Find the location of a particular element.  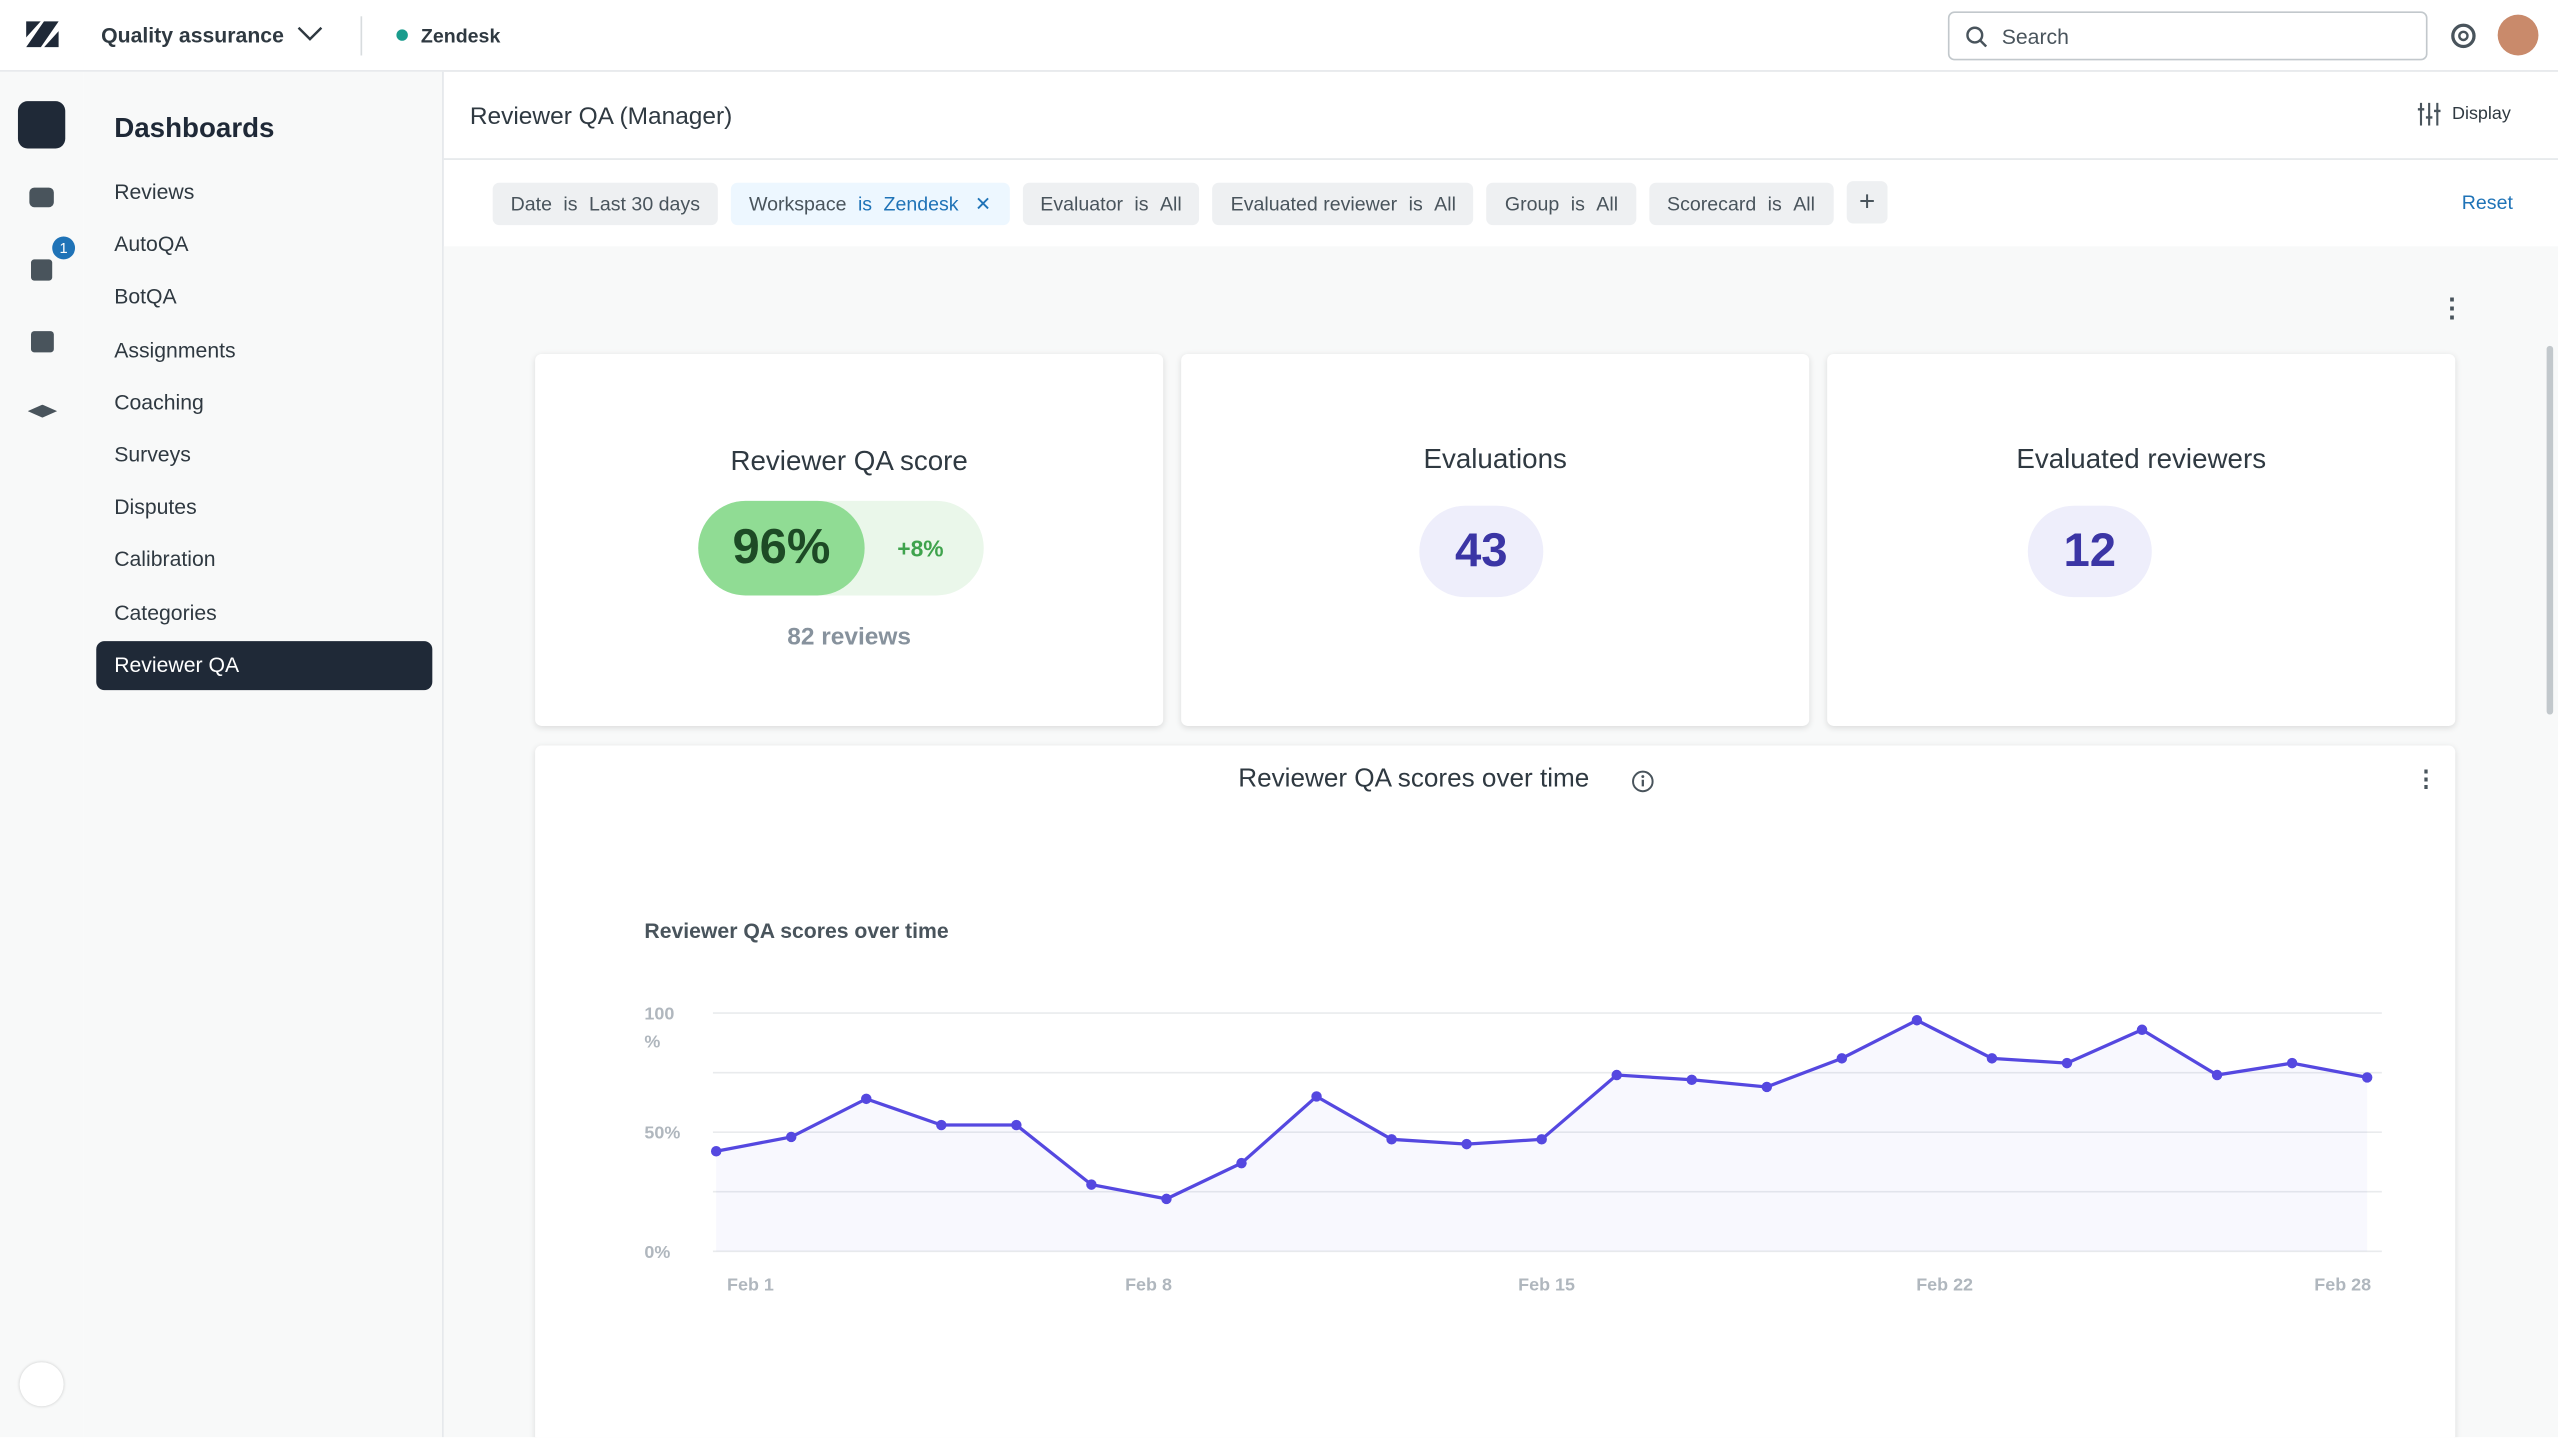

nav-item: Surveys is located at coordinates (152, 454).